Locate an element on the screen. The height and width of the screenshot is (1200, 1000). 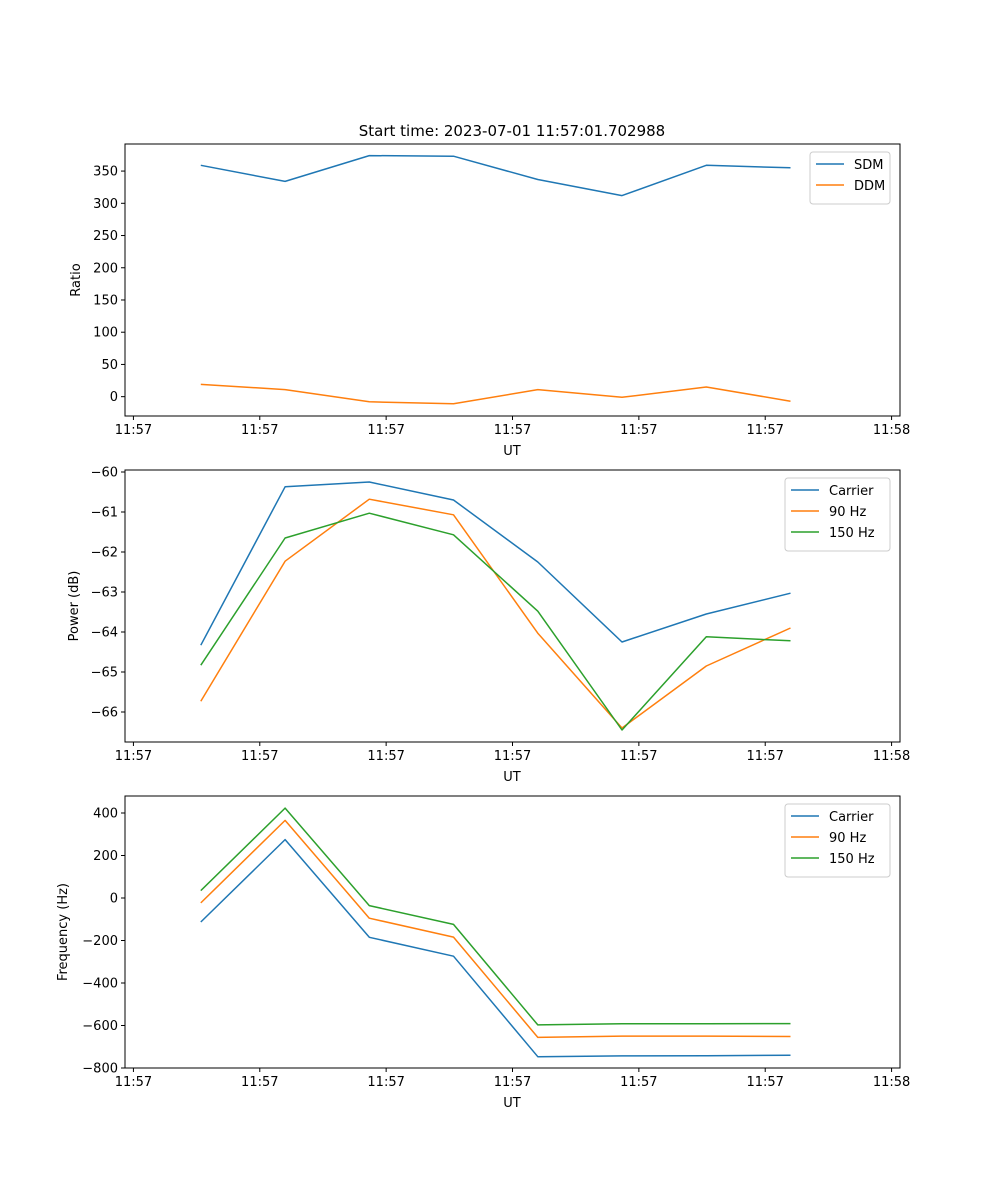
frequency-y-tick-label: −400 is located at coordinates (100, 984).